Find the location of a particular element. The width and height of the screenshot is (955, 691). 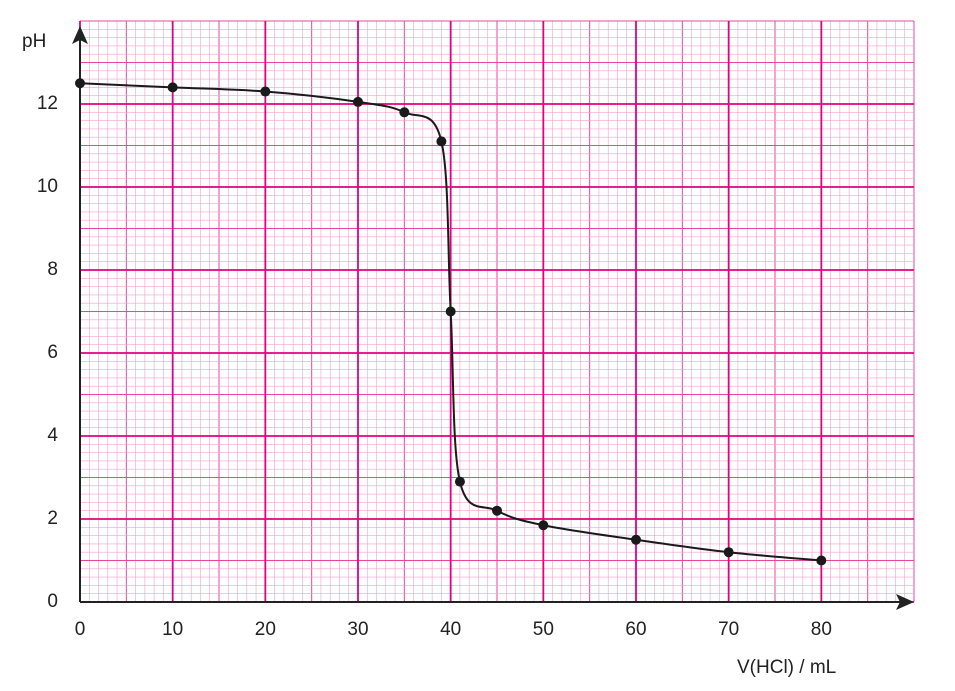

x-axis-label: V(HCl) / mL is located at coordinates (786, 667).